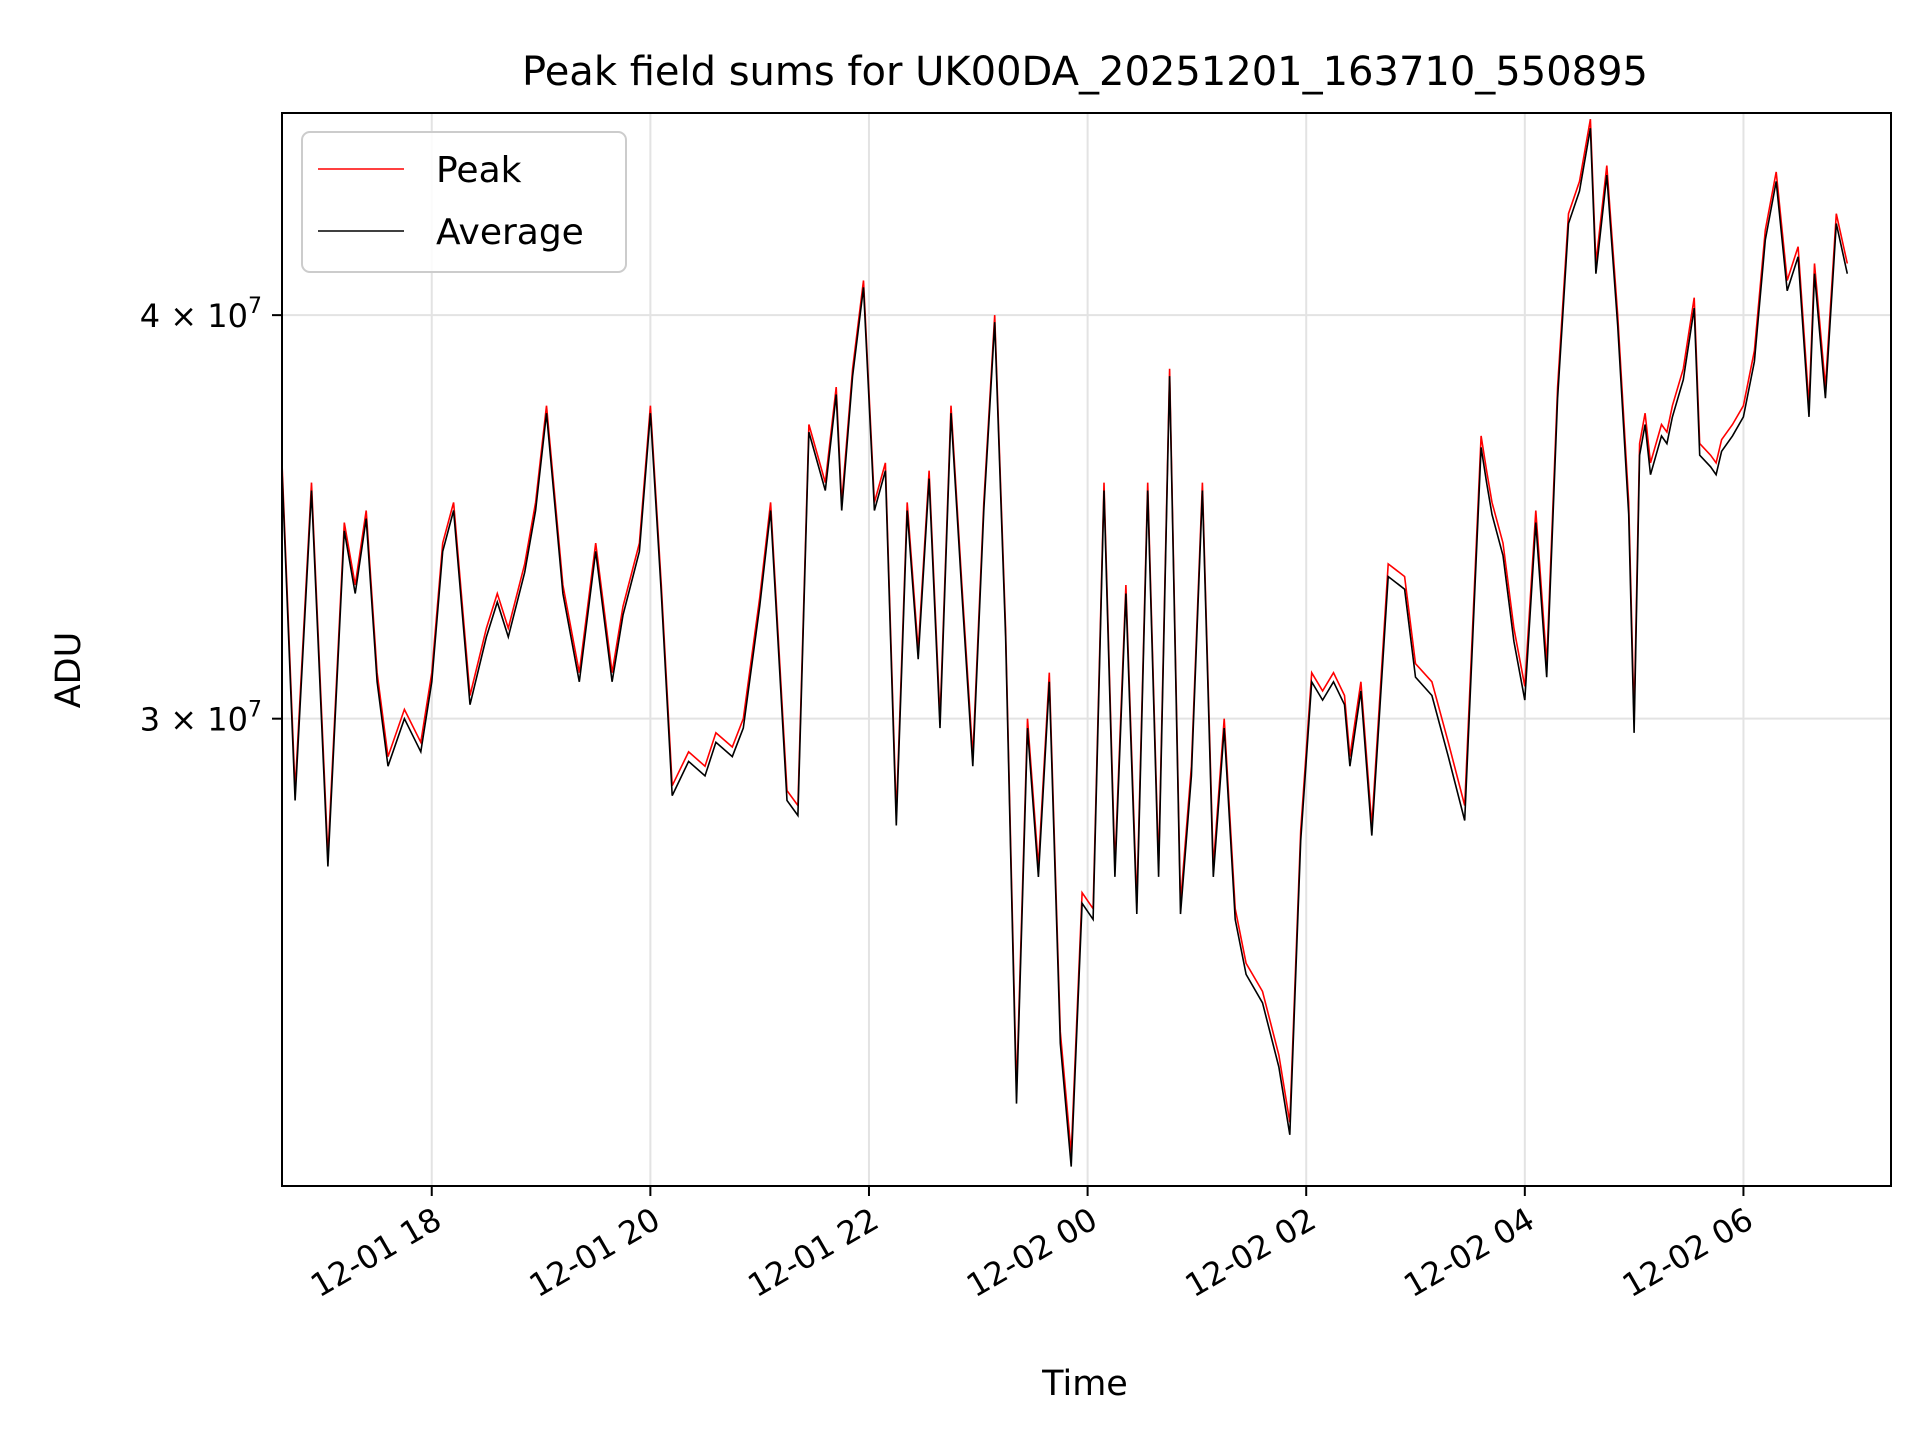 This screenshot has height=1440, width=1920. Describe the element at coordinates (201, 718) in the screenshot. I see `y-tick-label: 3 × 107` at that location.